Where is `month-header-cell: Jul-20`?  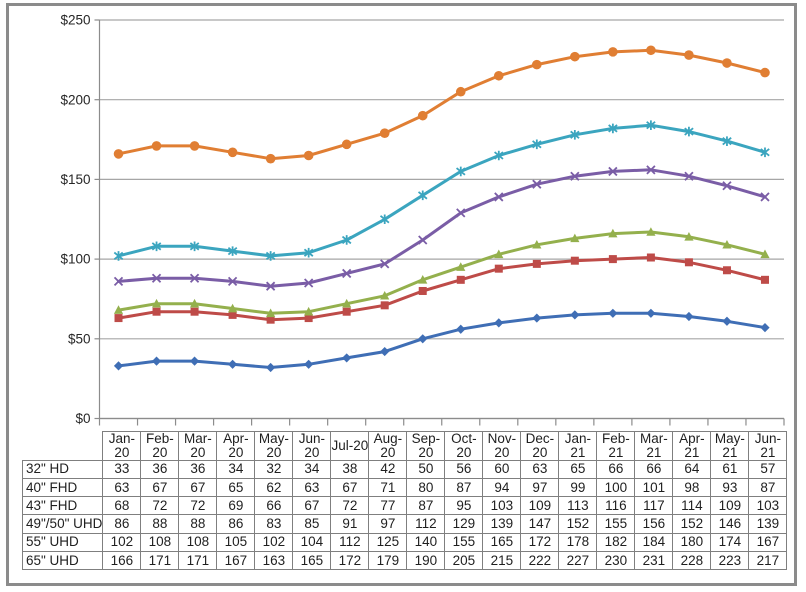 month-header-cell: Jul-20 is located at coordinates (350, 446).